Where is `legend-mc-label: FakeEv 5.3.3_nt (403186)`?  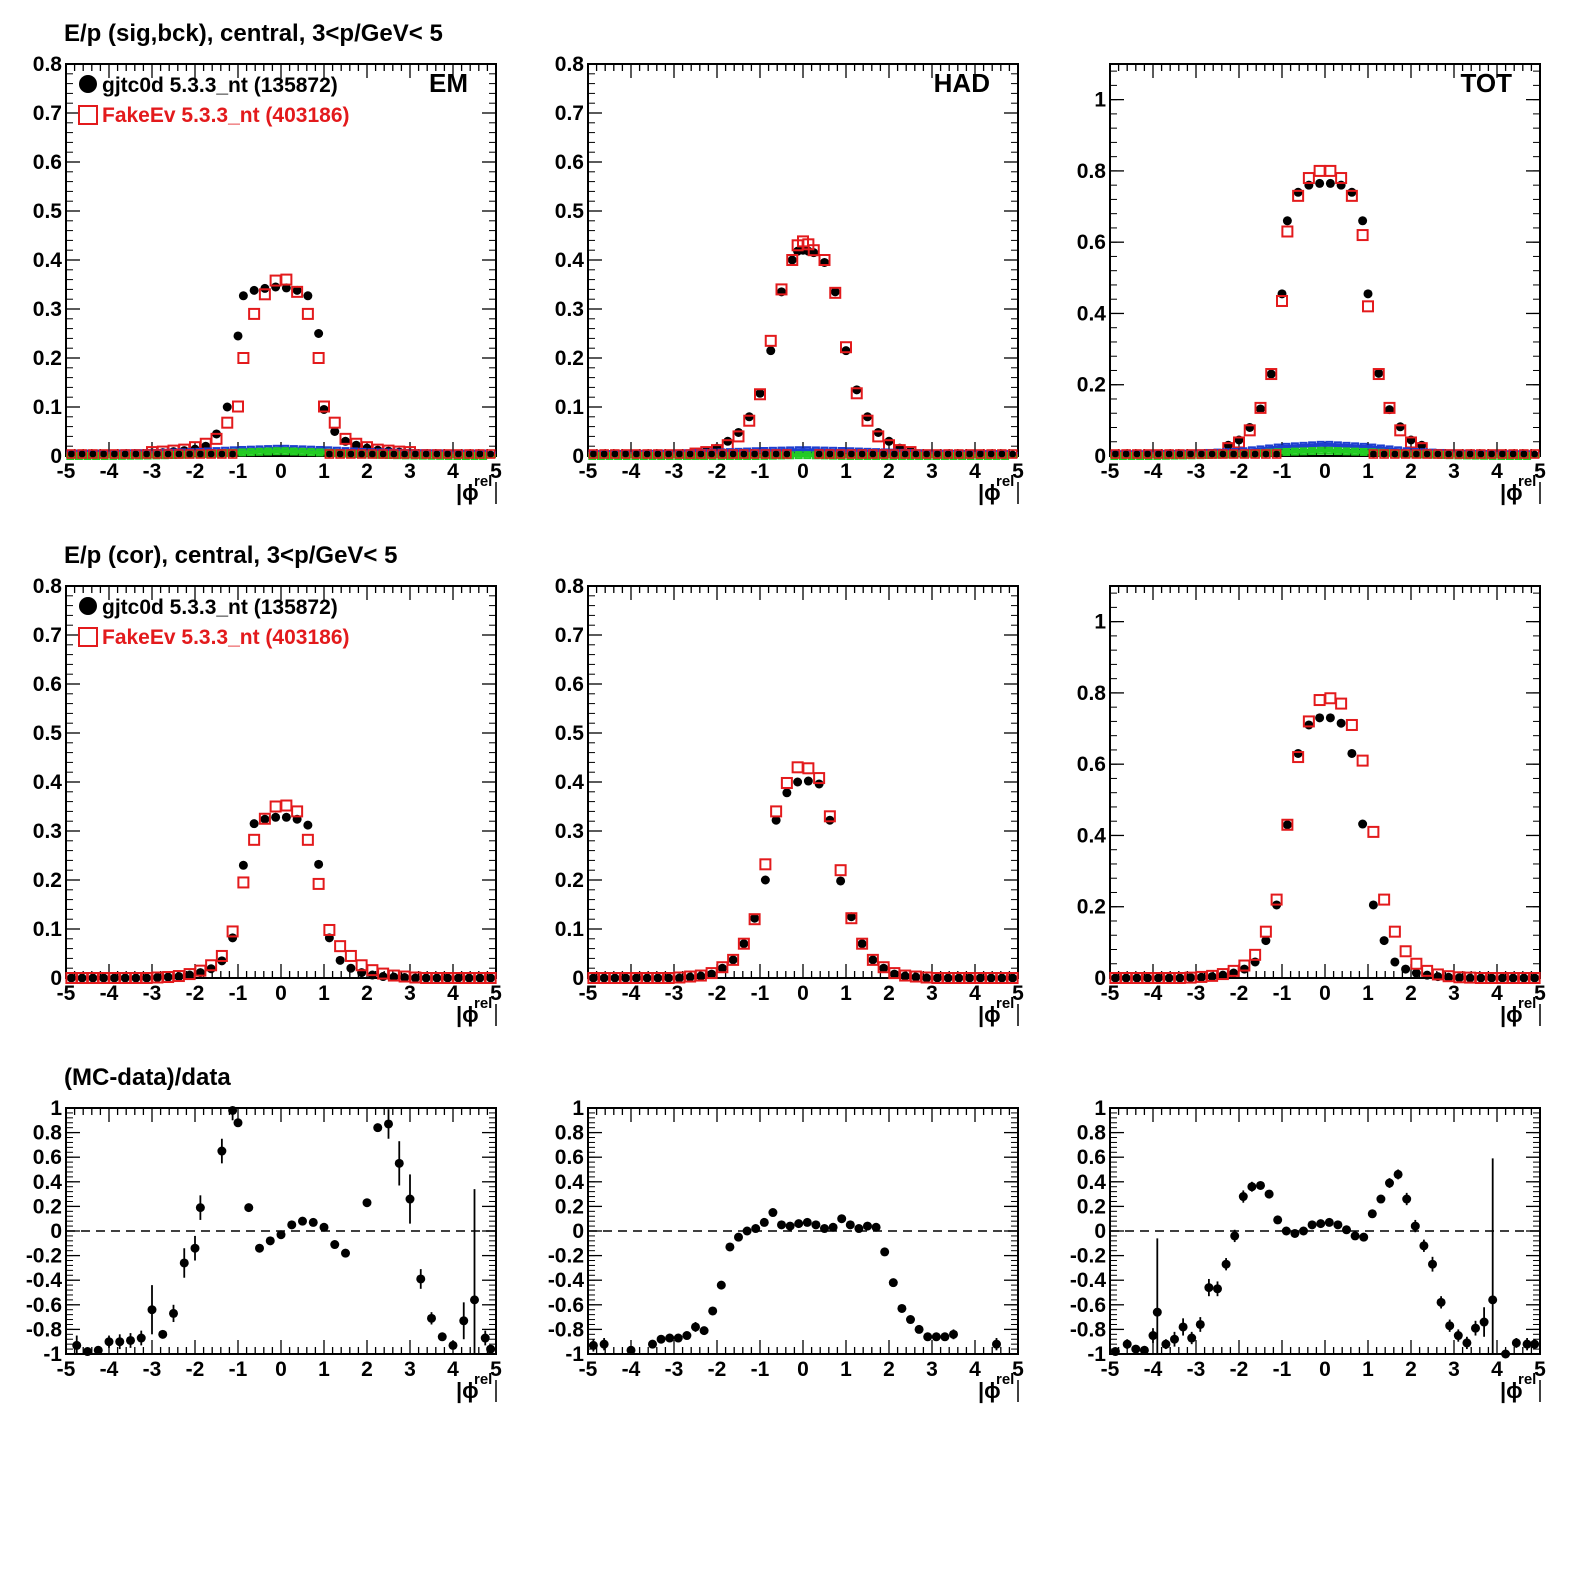 legend-mc-label: FakeEv 5.3.3_nt (403186) is located at coordinates (226, 637).